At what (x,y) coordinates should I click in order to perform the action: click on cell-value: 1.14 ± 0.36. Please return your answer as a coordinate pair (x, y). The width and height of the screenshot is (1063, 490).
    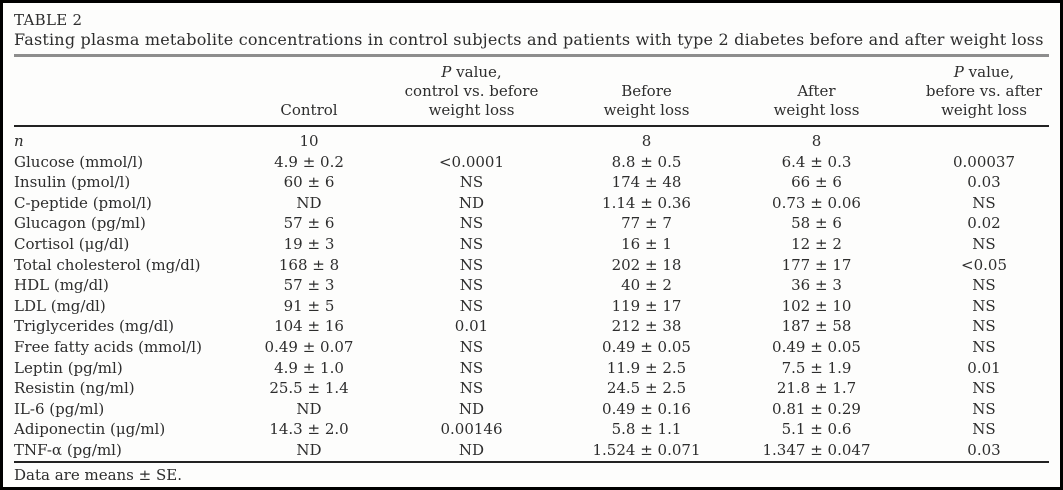
    Looking at the image, I should click on (646, 202).